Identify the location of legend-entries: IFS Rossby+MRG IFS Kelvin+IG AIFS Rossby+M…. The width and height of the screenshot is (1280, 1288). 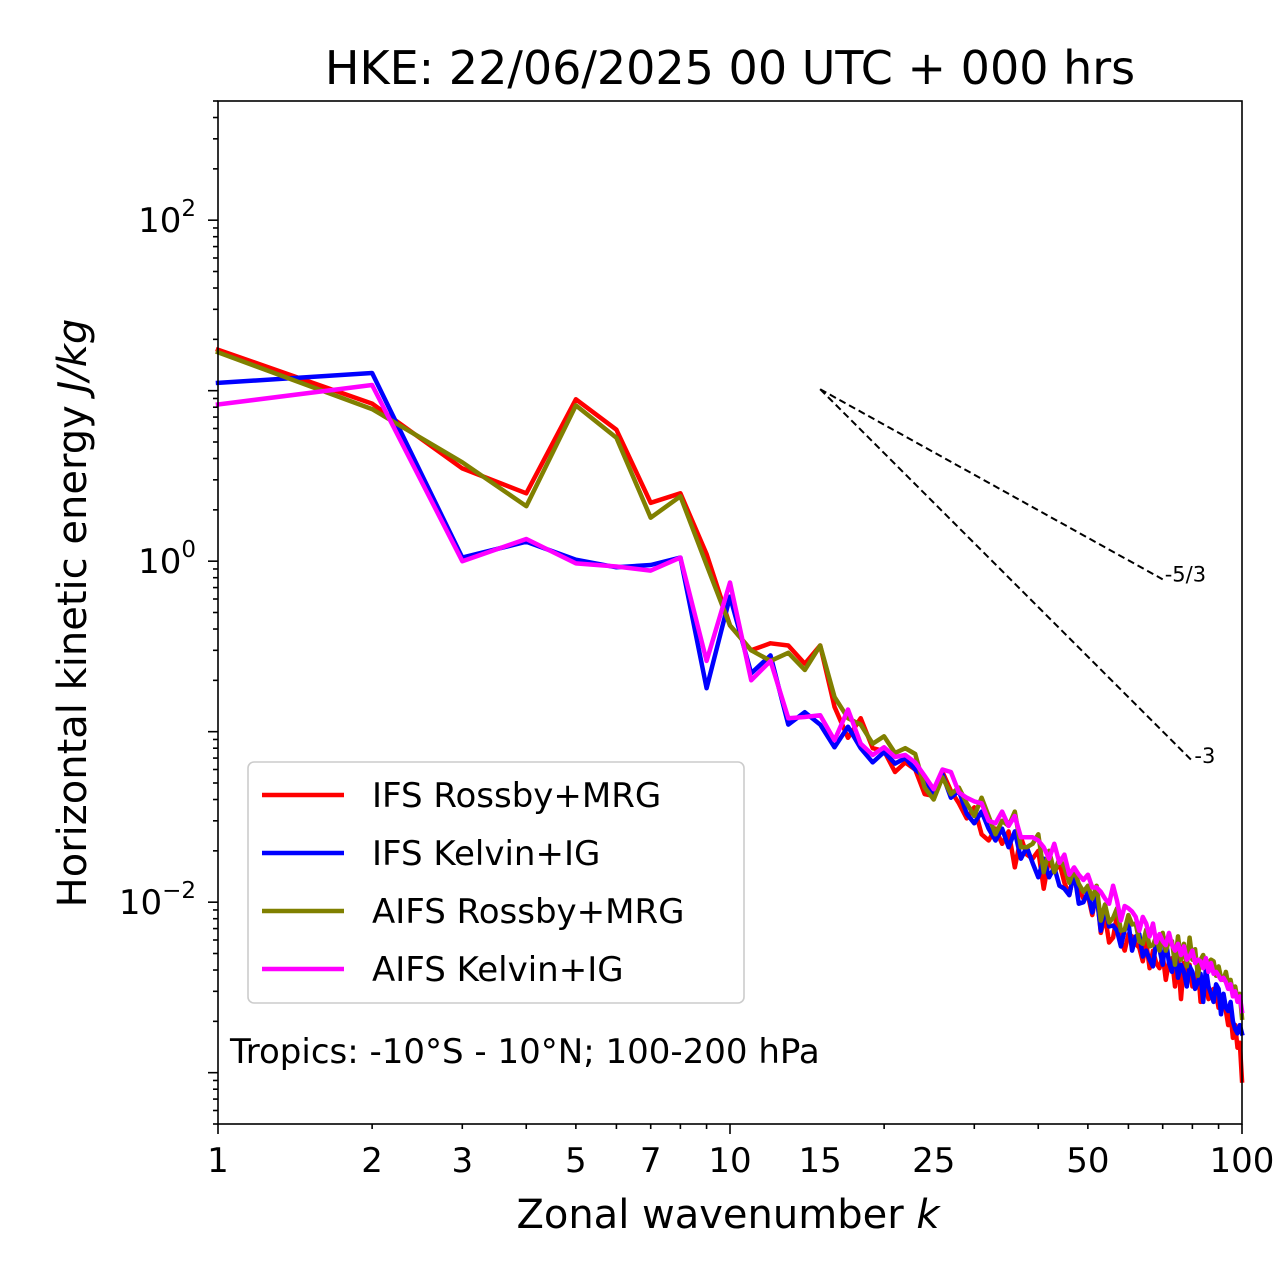
(473, 883).